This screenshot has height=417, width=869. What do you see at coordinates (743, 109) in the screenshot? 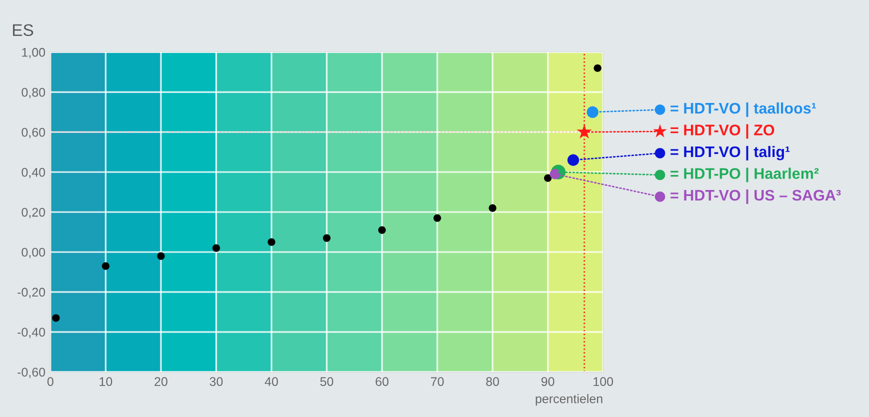
I see `legend-label: = HDT-VO | taalloos¹` at bounding box center [743, 109].